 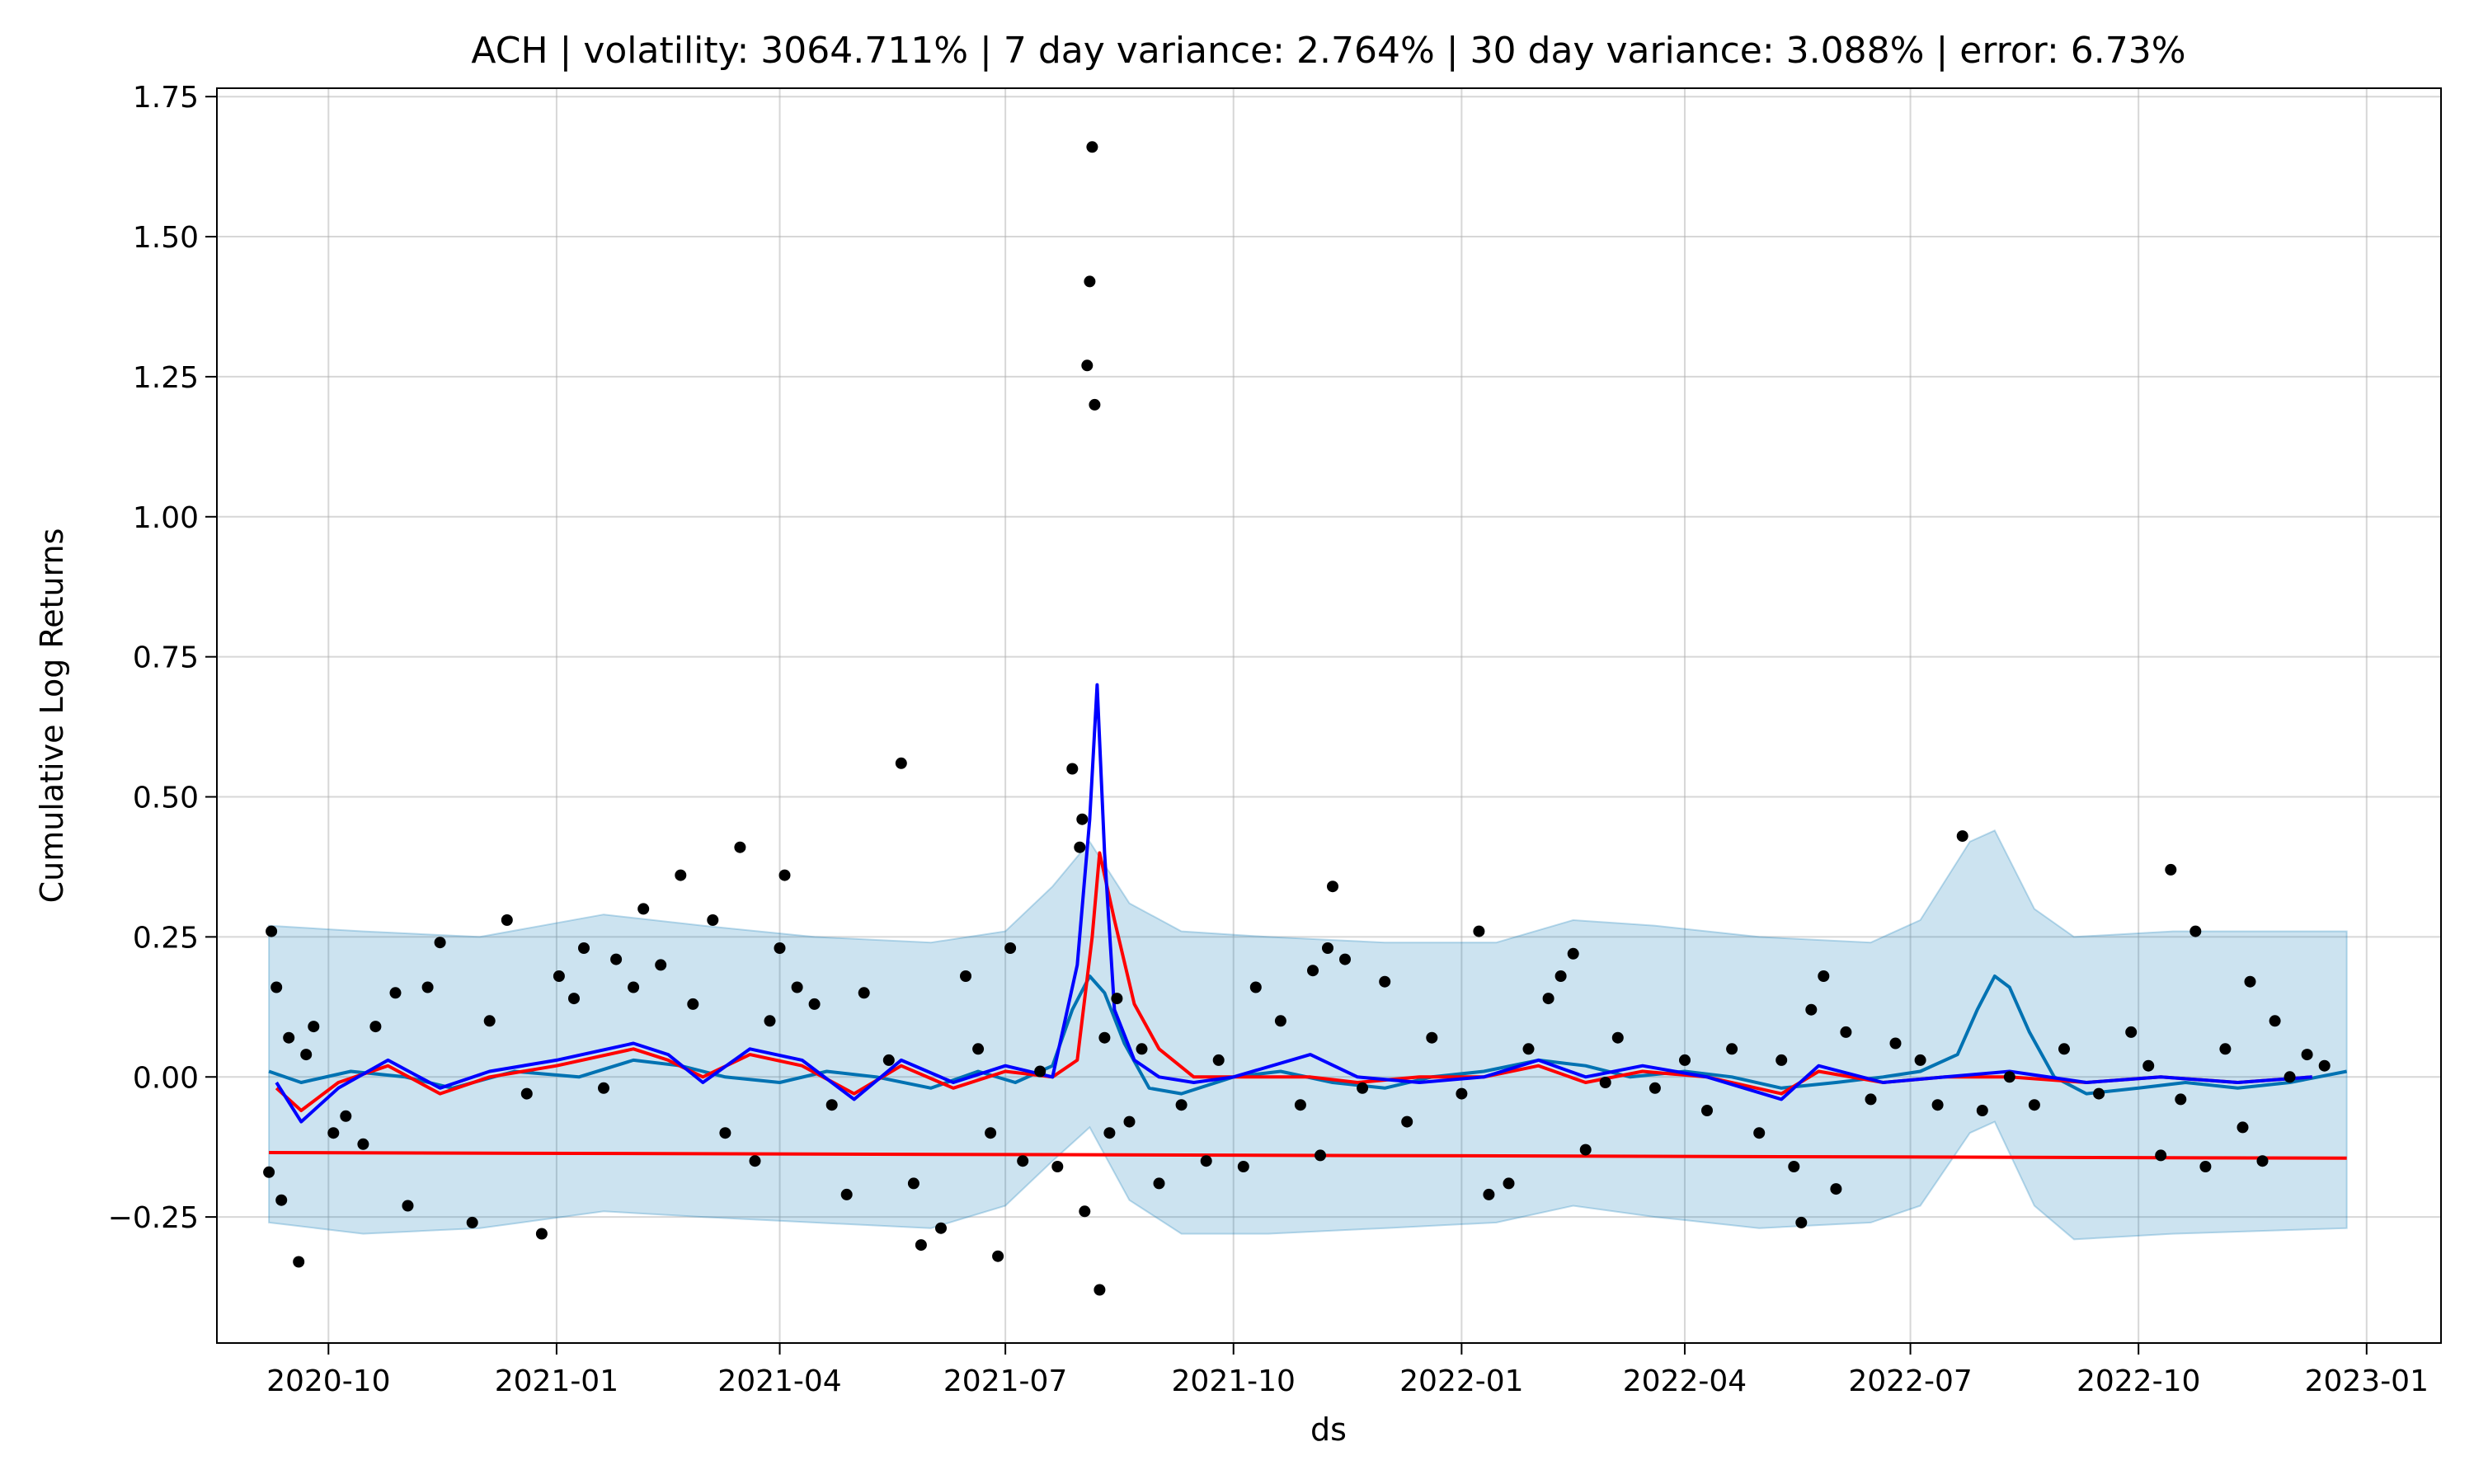 What do you see at coordinates (166, 658) in the screenshot?
I see `y-tick-label: 0.75` at bounding box center [166, 658].